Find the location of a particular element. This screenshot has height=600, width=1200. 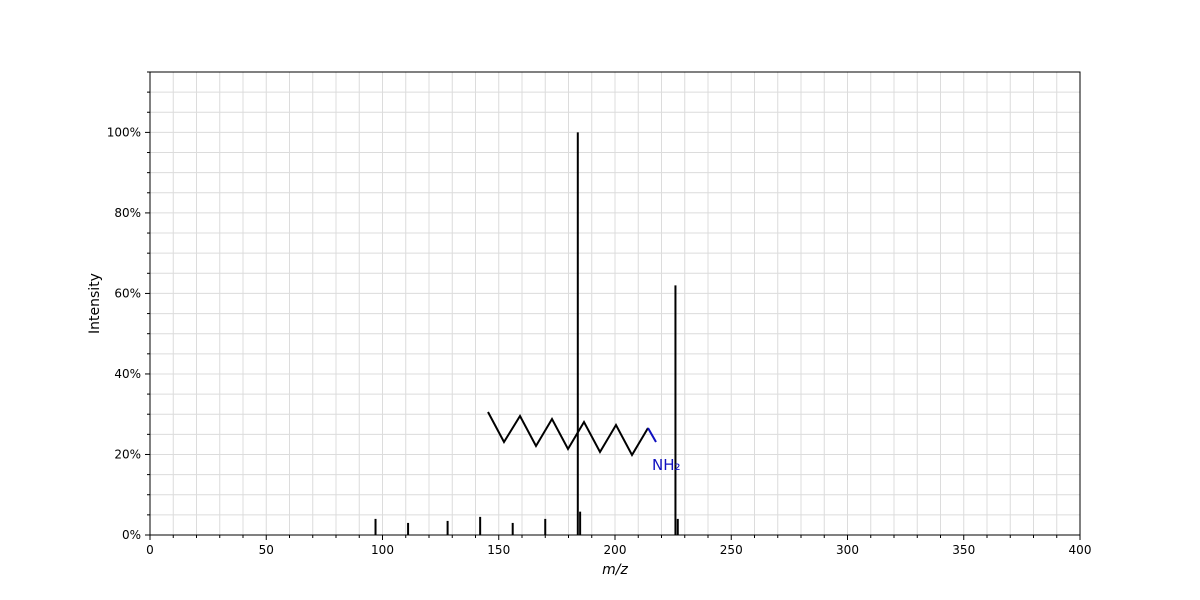

x-tick-label: 250 is located at coordinates (731, 550).